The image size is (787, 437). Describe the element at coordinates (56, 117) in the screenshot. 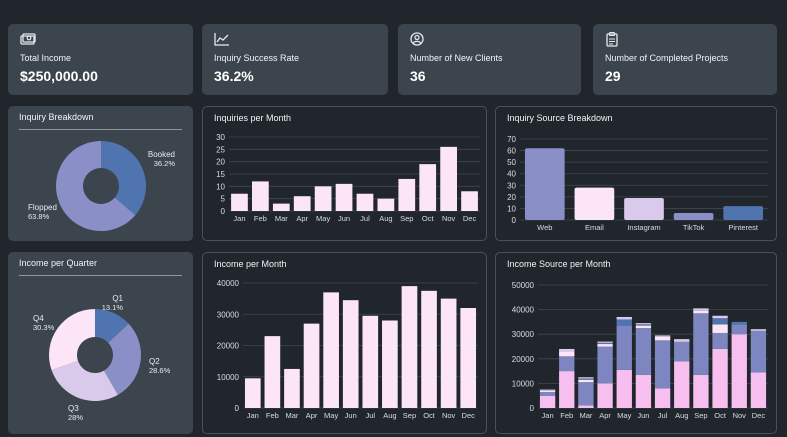

I see `panel-title: Inquiry Breakdown` at that location.